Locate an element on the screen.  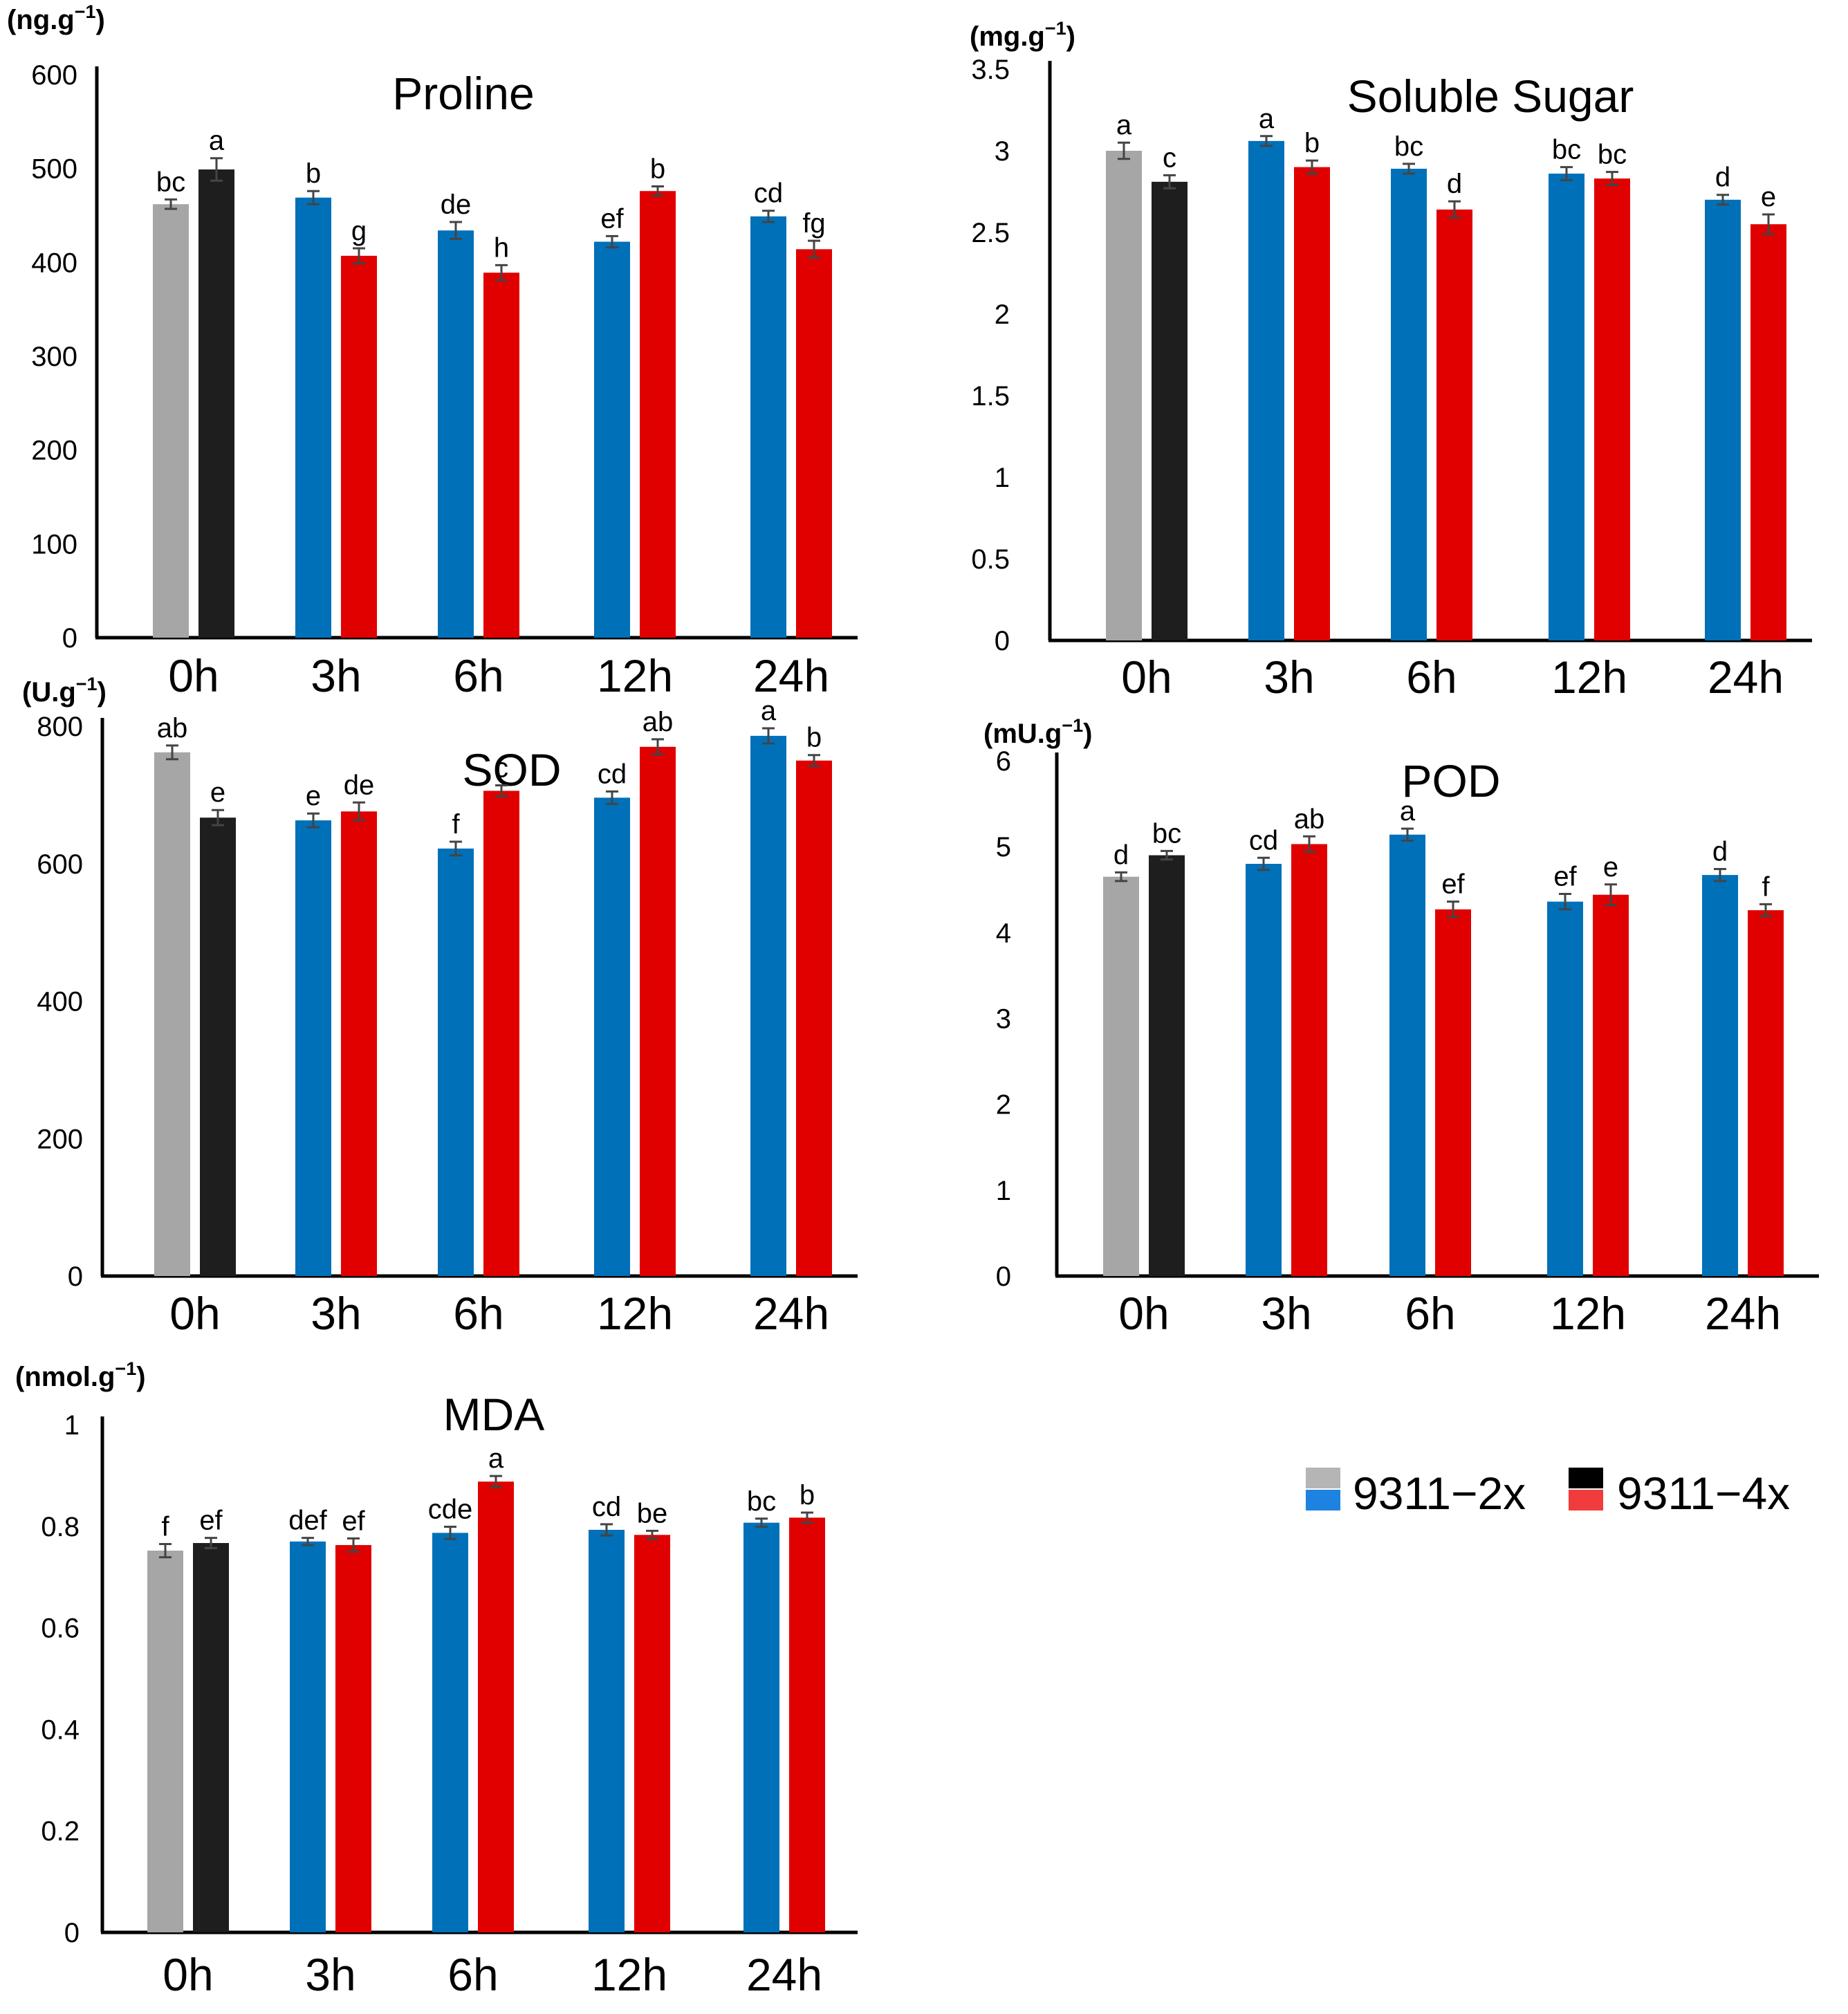
y-tick-label: 3 is located at coordinates (1003, 1020).